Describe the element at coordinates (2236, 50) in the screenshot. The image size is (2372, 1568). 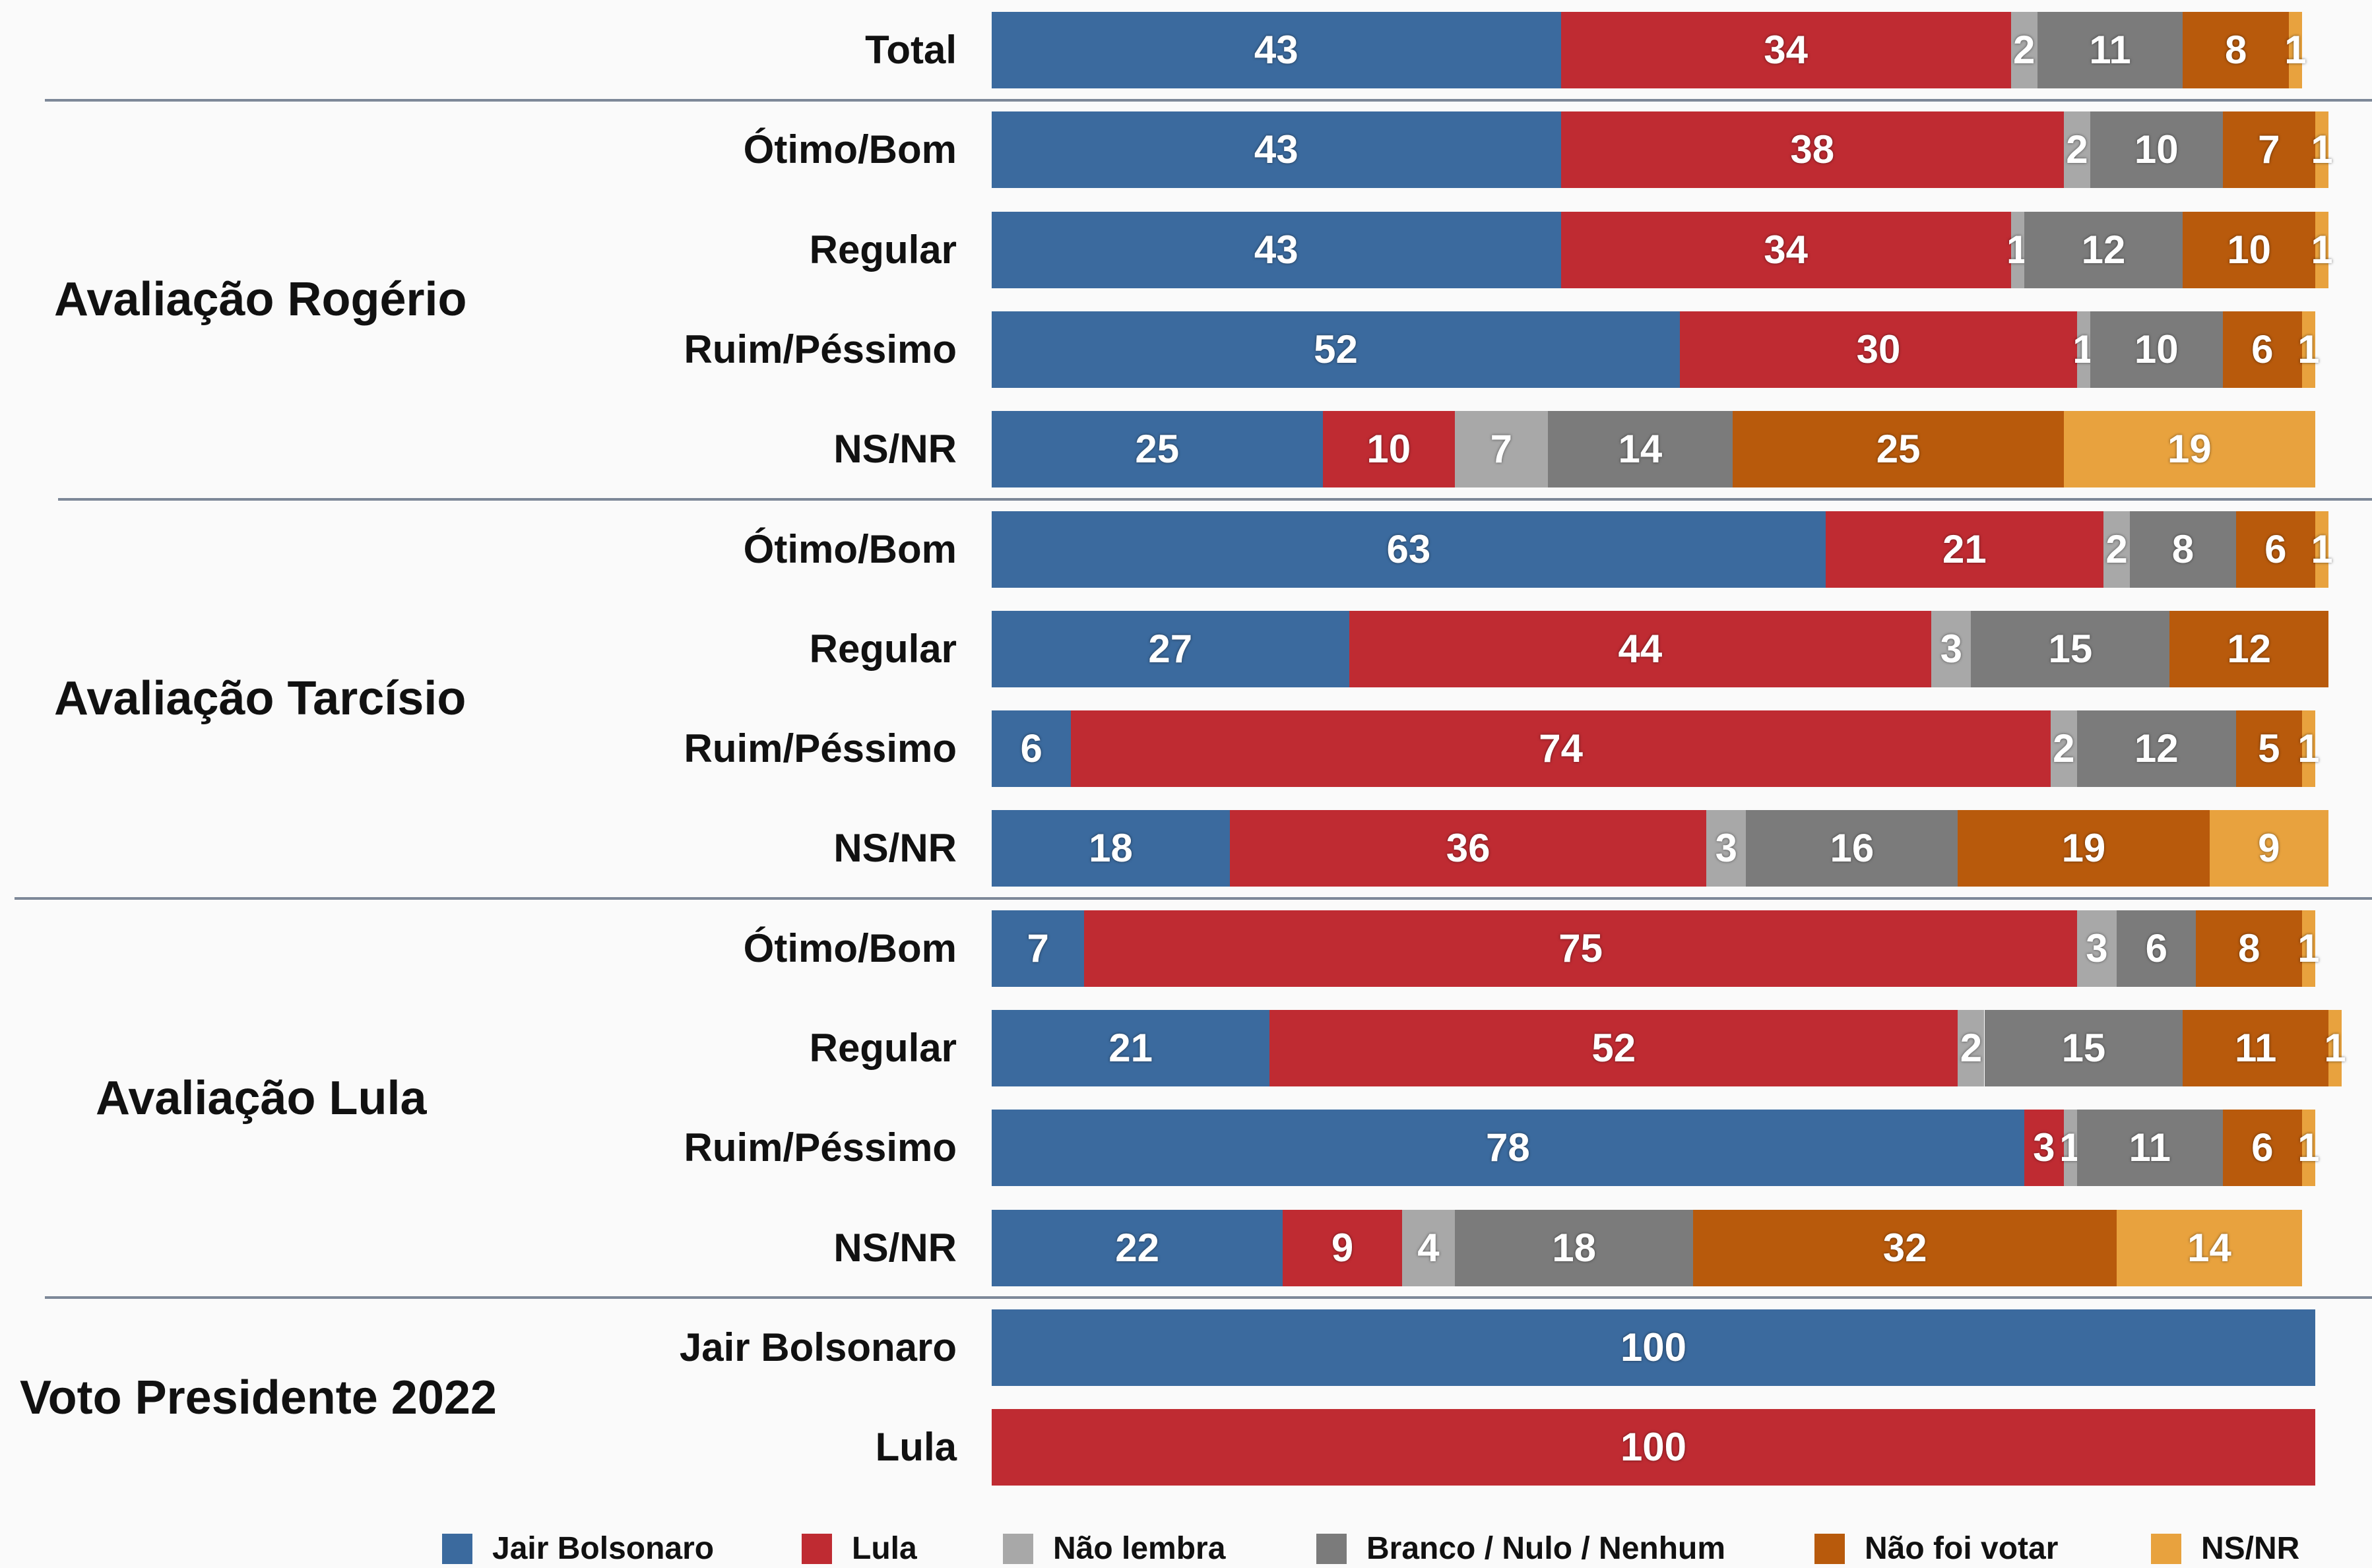
I see `bar-segment: 8` at that location.